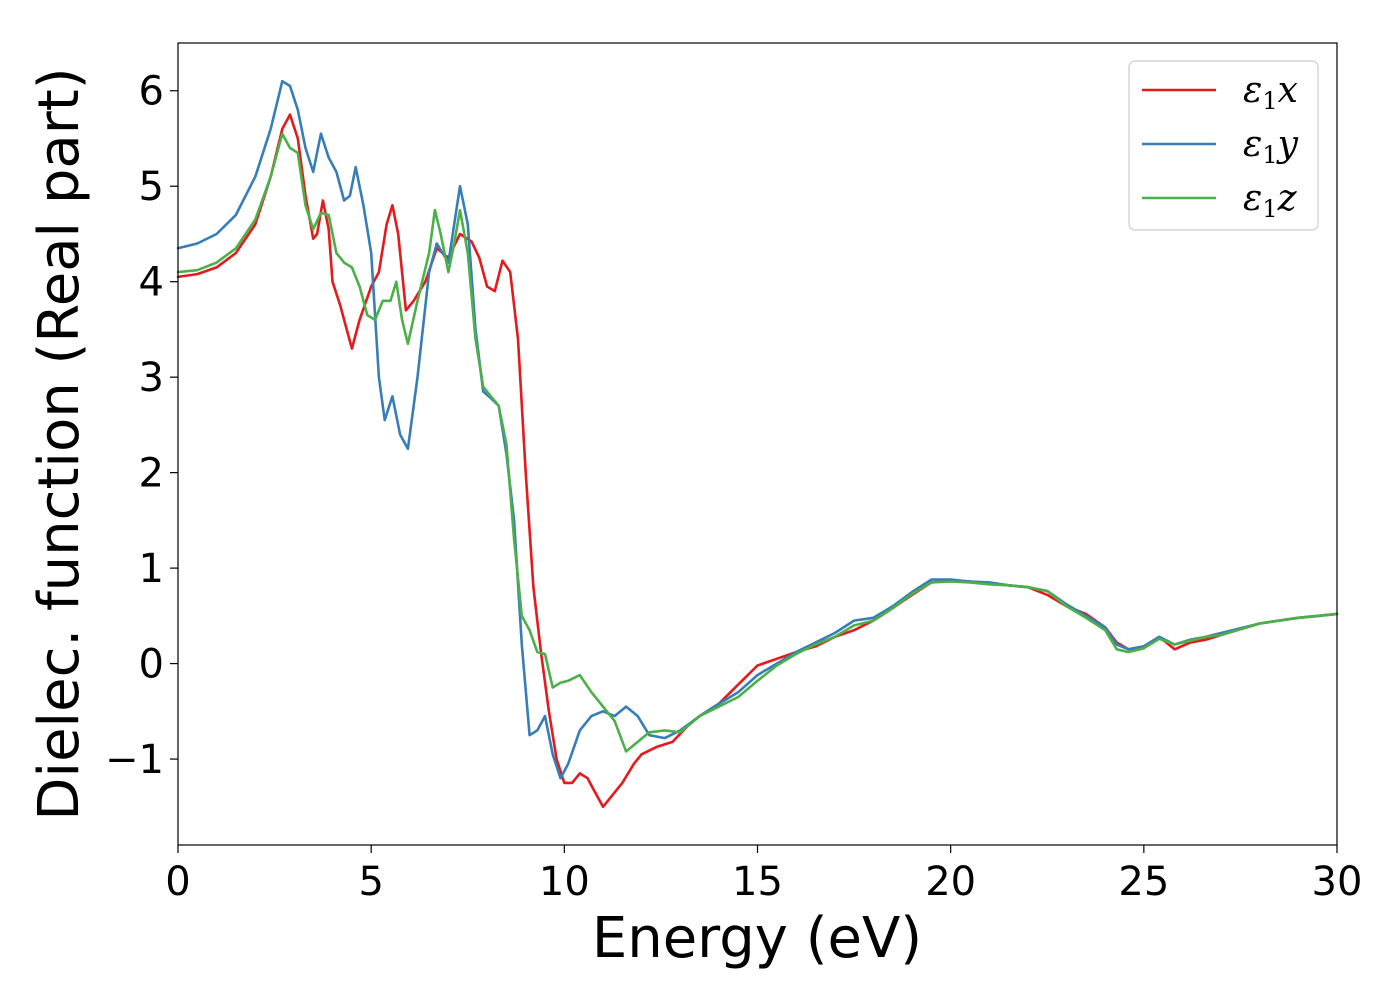  I want to click on x-tick-label: 30, so click(1337, 882).